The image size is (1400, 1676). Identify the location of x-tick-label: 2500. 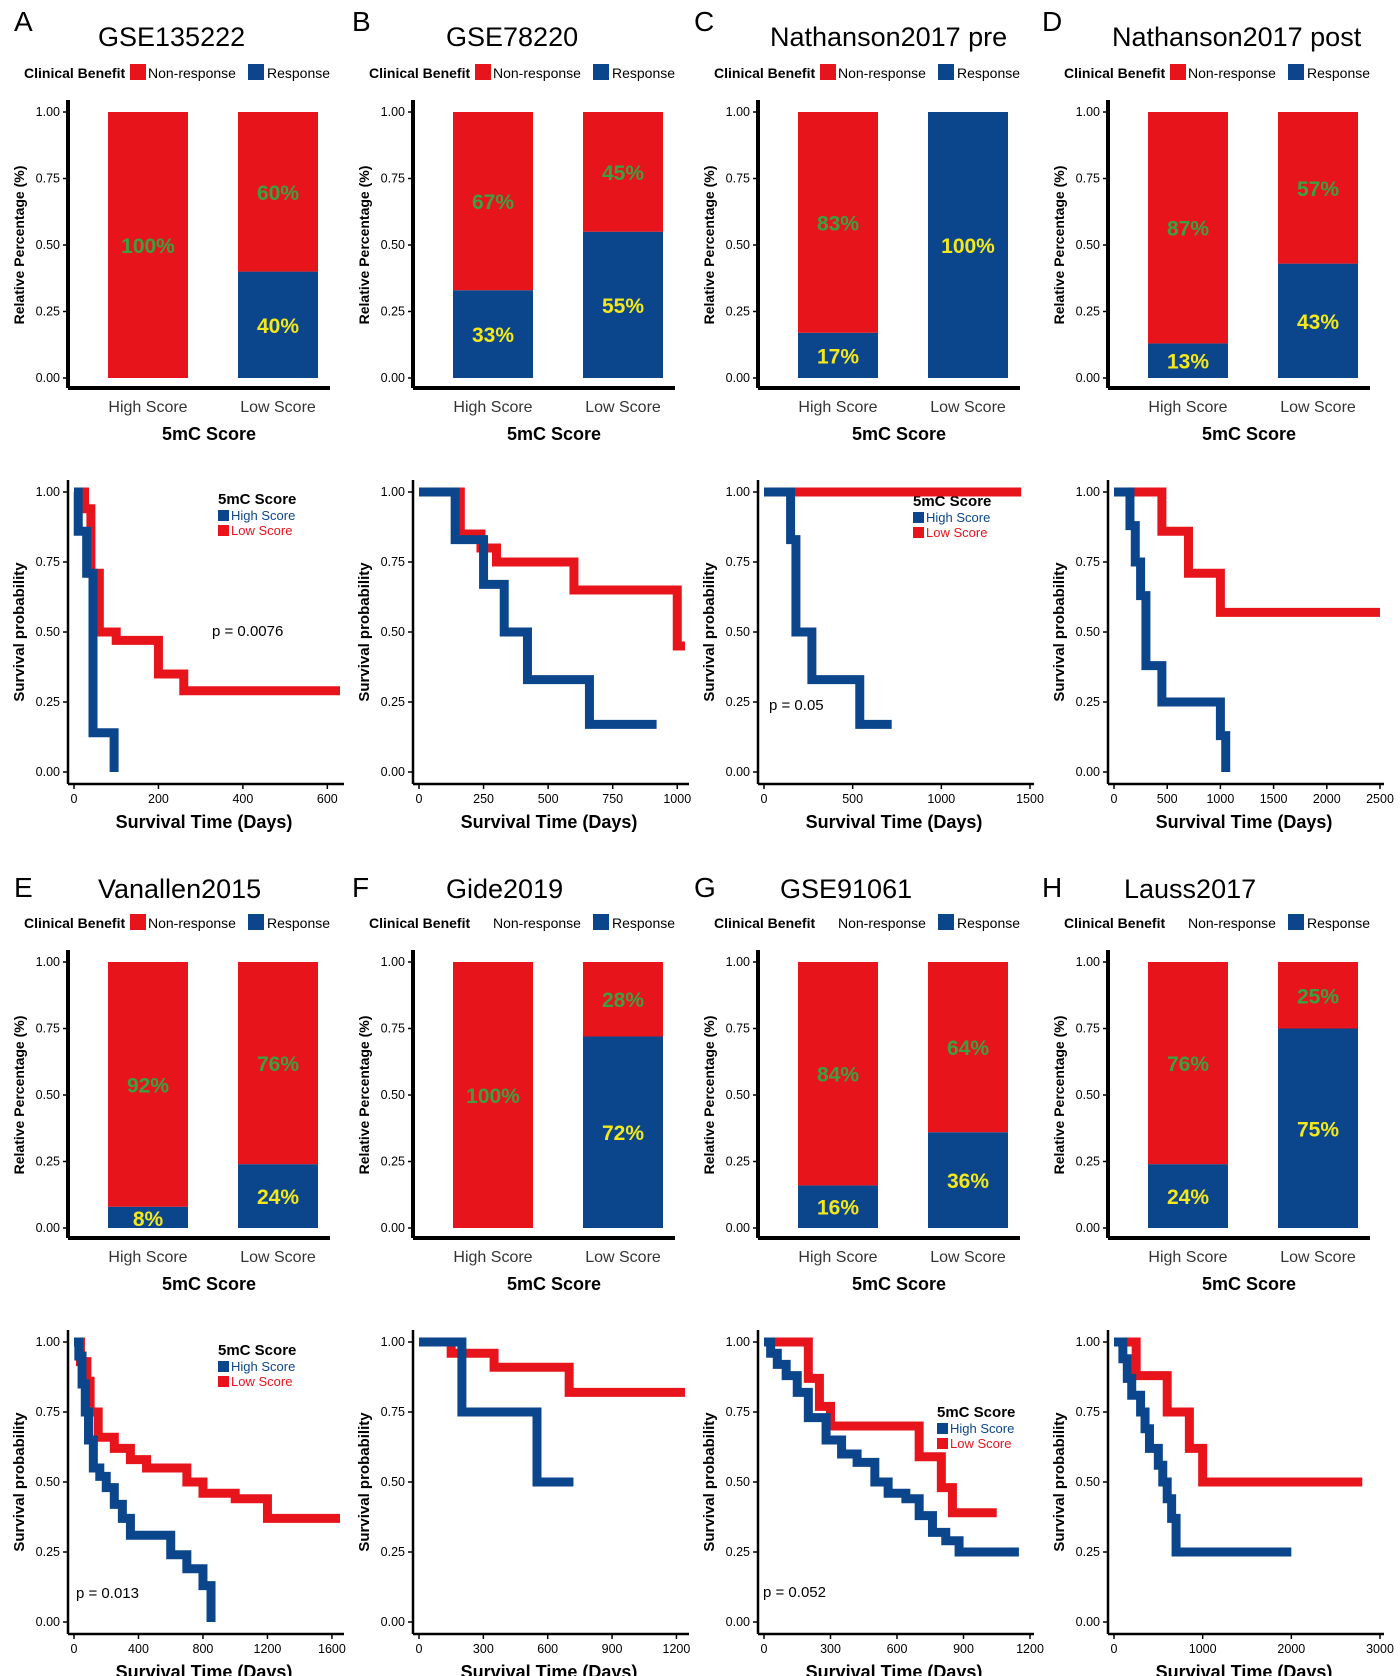
(1380, 799).